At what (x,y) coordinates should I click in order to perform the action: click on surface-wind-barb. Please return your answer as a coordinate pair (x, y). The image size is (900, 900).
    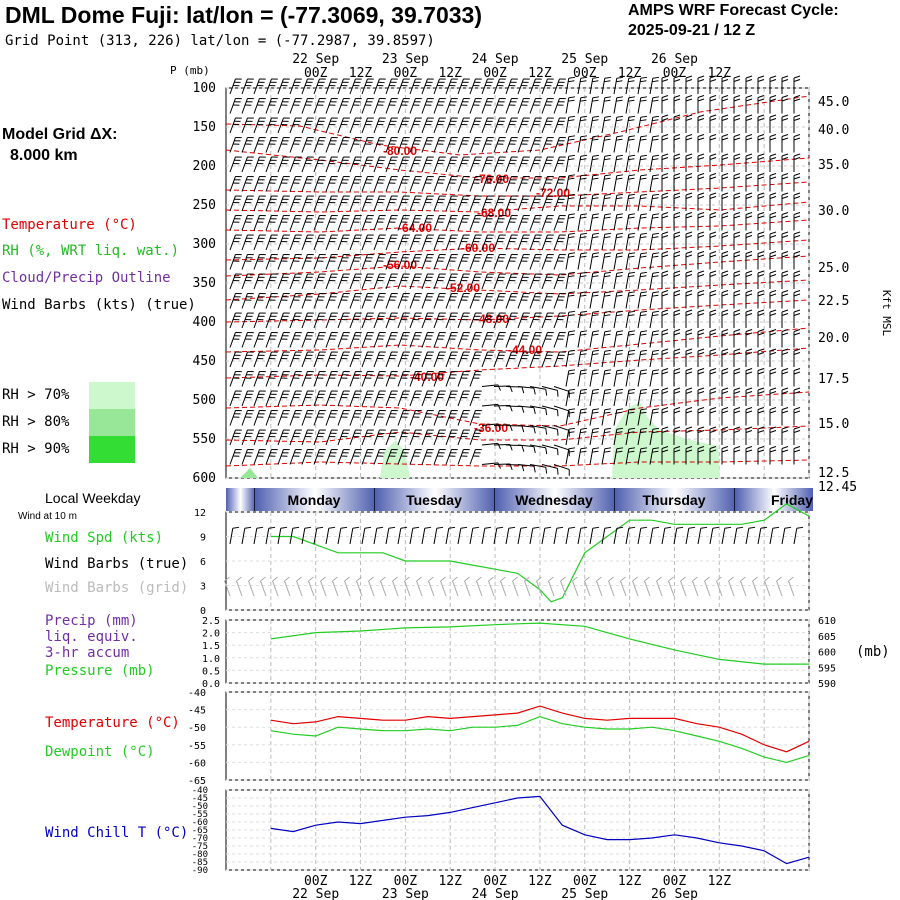
    Looking at the image, I should click on (594, 535).